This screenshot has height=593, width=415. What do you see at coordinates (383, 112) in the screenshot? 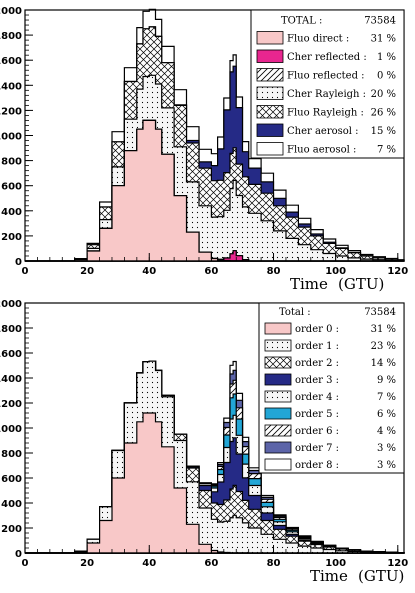
I see `legend-series-pct: 26 %` at bounding box center [383, 112].